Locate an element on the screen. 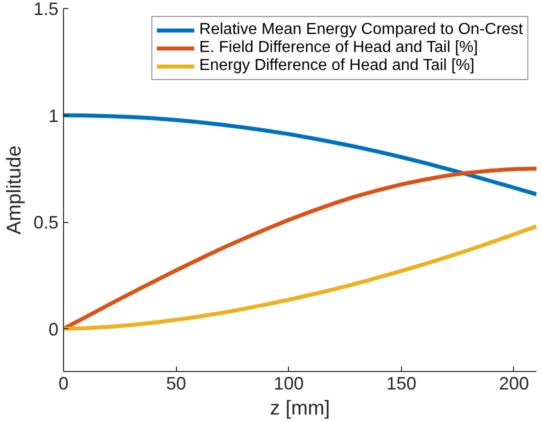  y-tick-label: 0.5 is located at coordinates (46, 222).